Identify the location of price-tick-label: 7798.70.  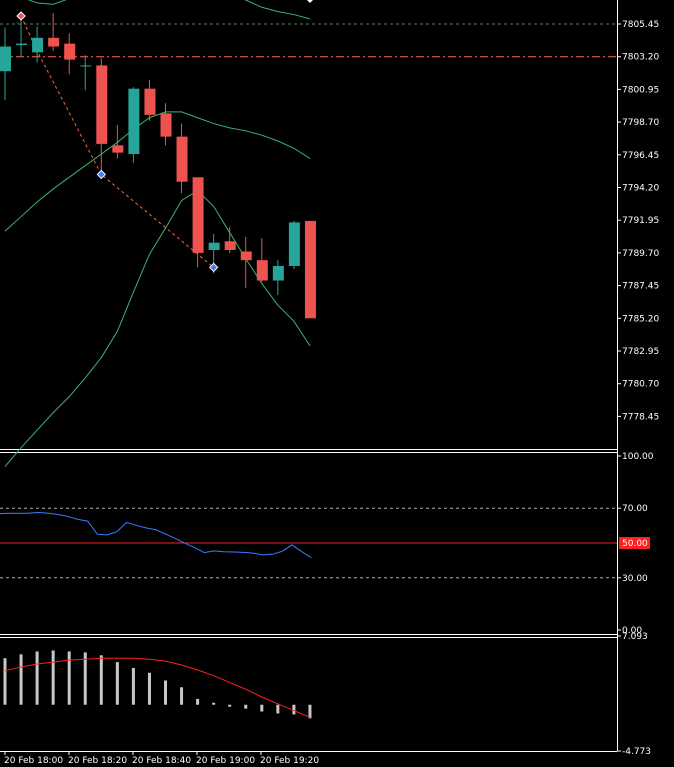
(640, 123).